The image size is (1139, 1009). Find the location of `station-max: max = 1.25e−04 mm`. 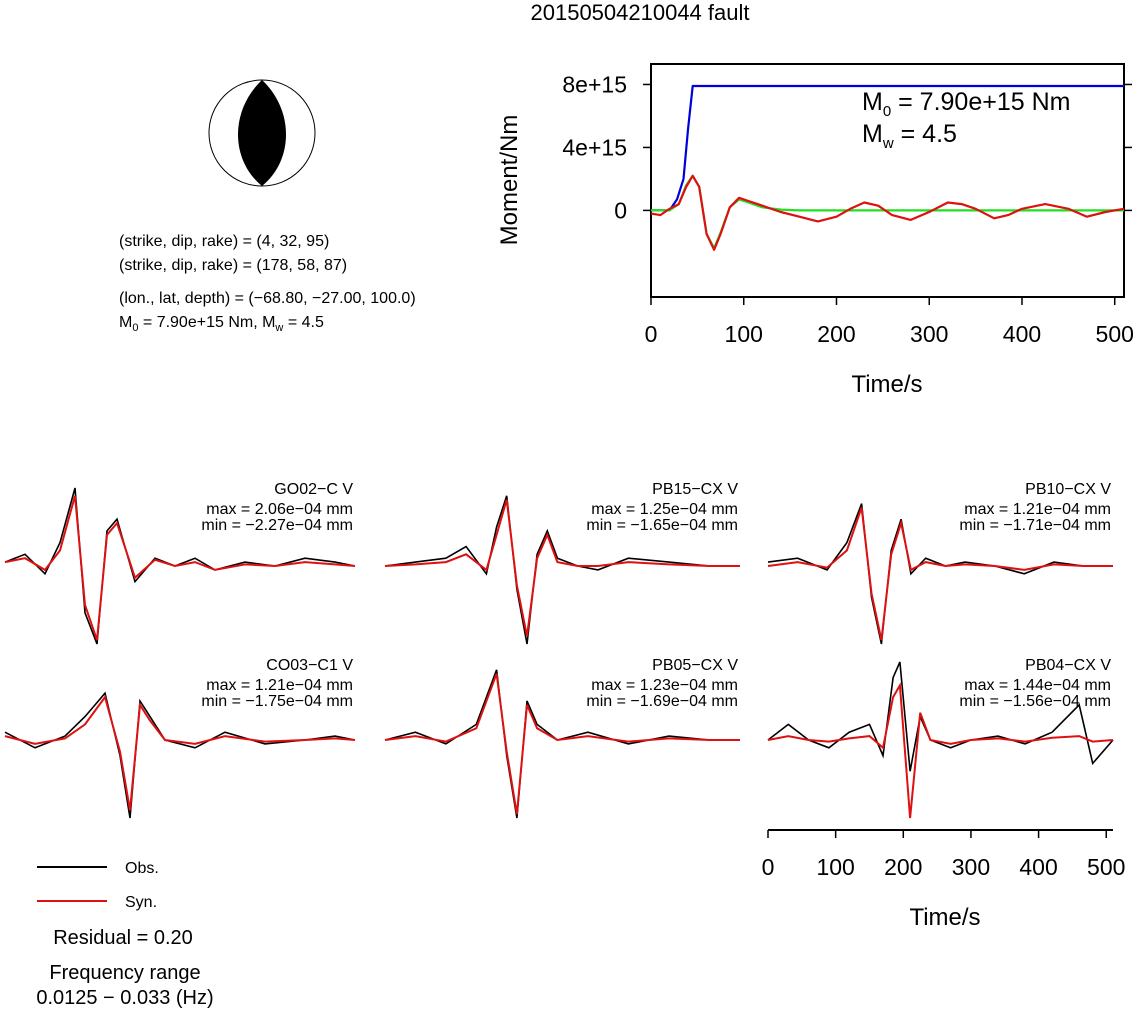

station-max: max = 1.25e−04 mm is located at coordinates (664, 509).